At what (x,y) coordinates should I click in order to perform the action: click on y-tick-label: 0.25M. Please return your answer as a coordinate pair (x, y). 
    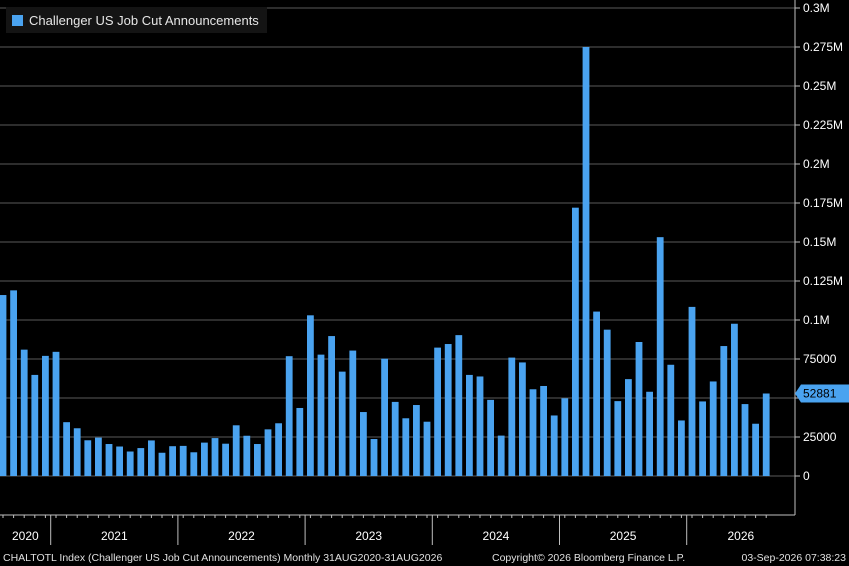
    Looking at the image, I should click on (819, 86).